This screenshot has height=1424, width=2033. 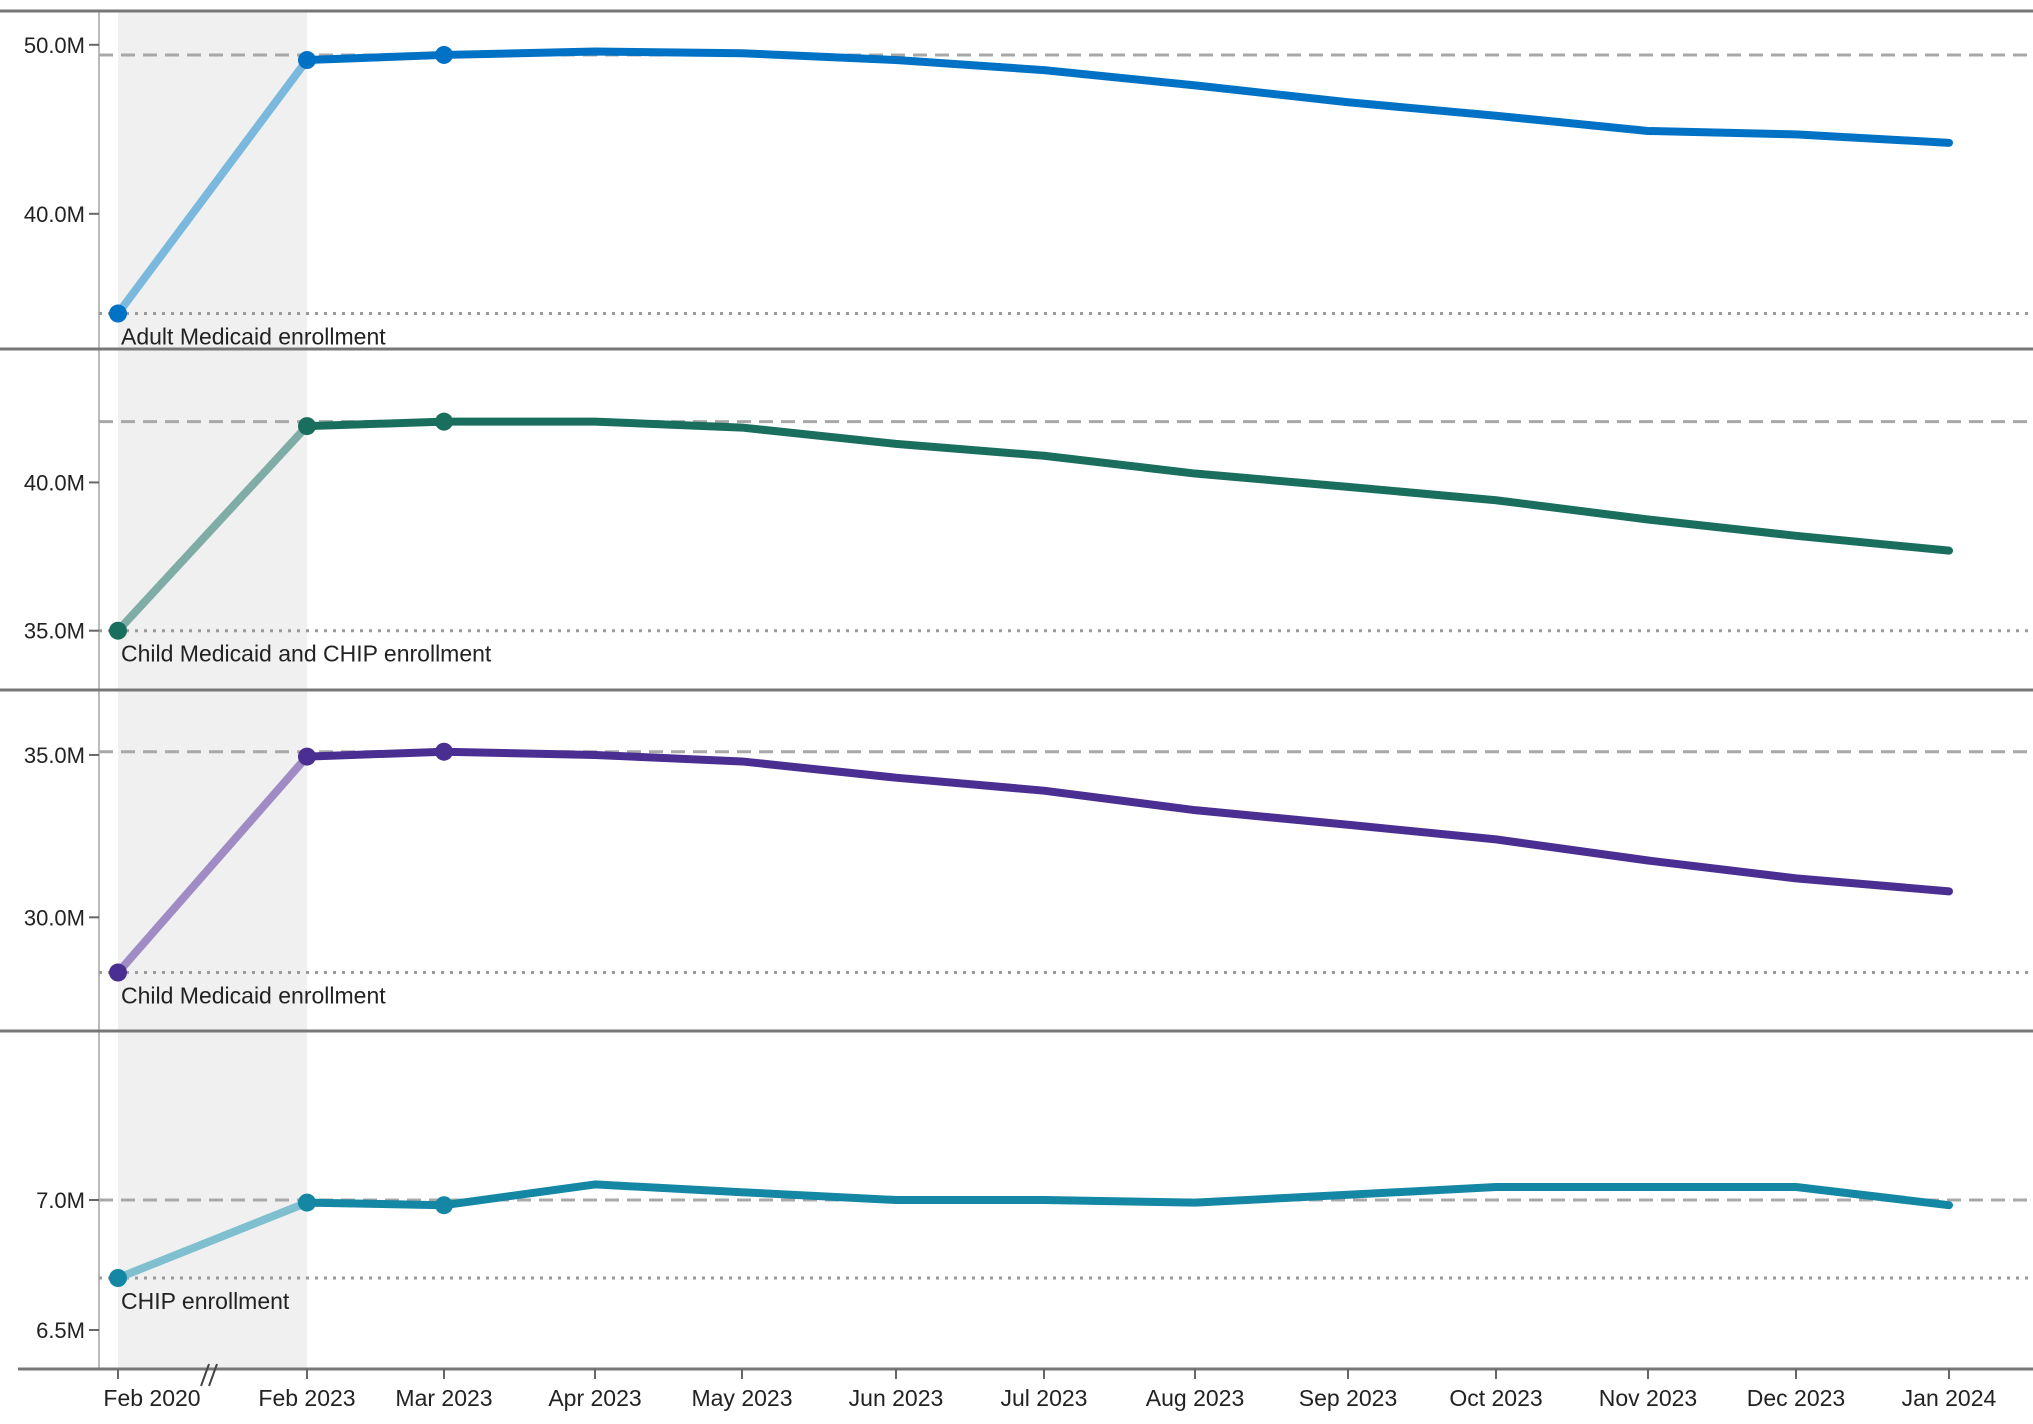 I want to click on x-tick-label: Jun 2023, so click(x=896, y=1398).